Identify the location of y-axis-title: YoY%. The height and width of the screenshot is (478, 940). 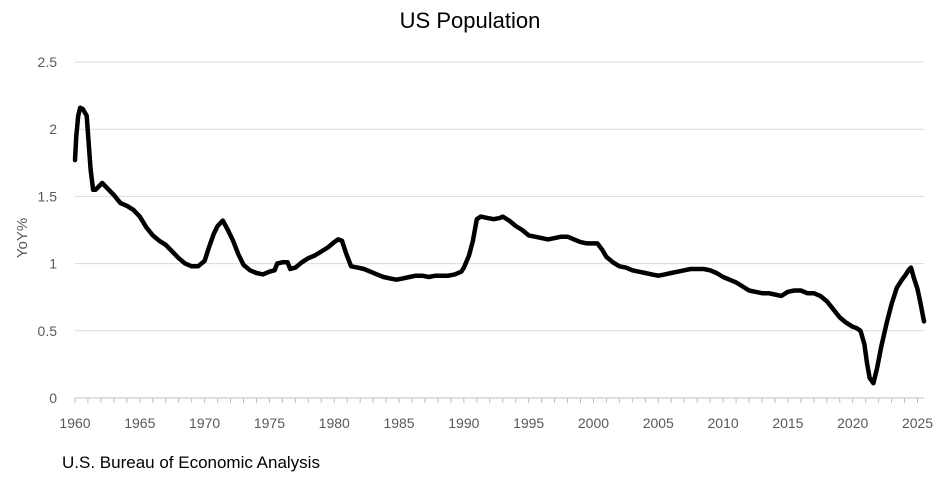
(22, 238).